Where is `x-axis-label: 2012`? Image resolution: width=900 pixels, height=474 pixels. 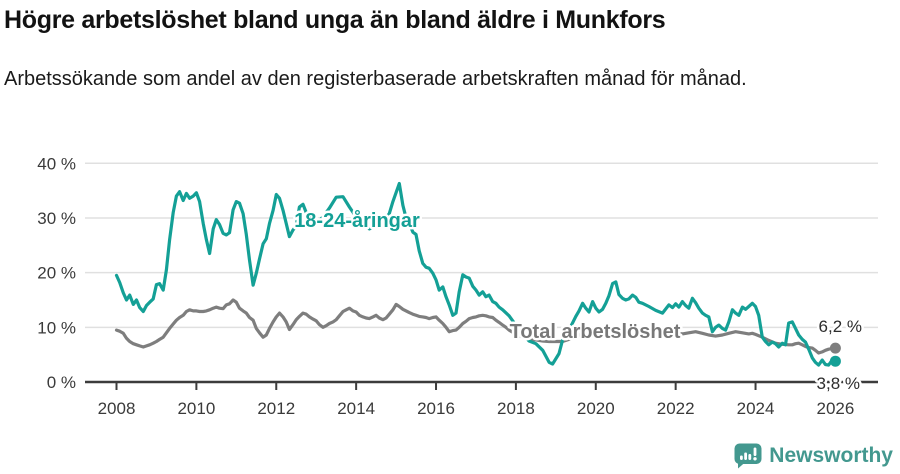 x-axis-label: 2012 is located at coordinates (276, 408).